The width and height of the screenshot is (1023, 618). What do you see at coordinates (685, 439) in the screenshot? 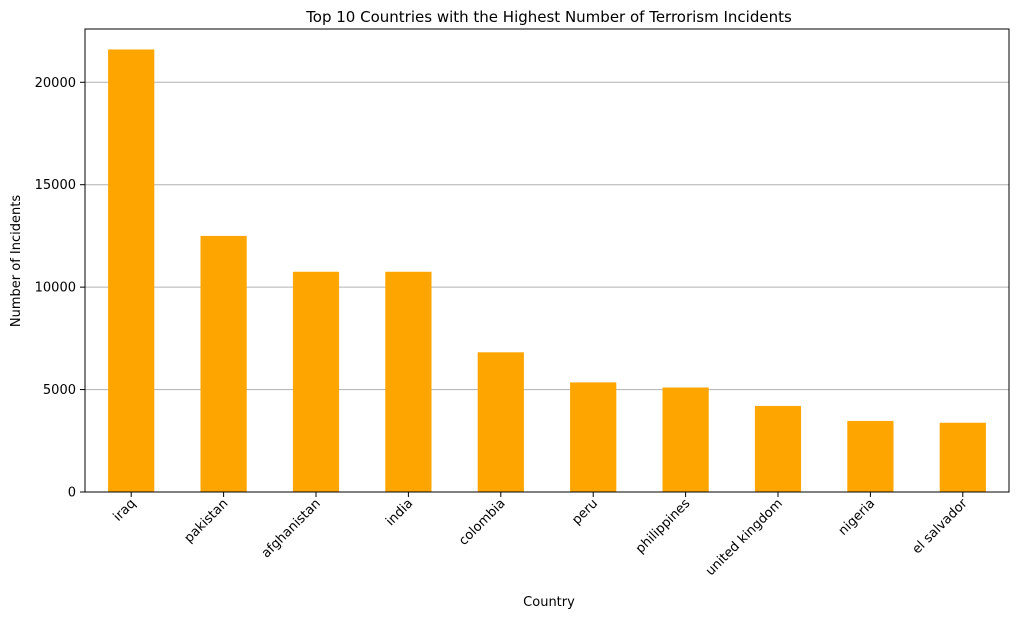
I see `bar-philippines` at bounding box center [685, 439].